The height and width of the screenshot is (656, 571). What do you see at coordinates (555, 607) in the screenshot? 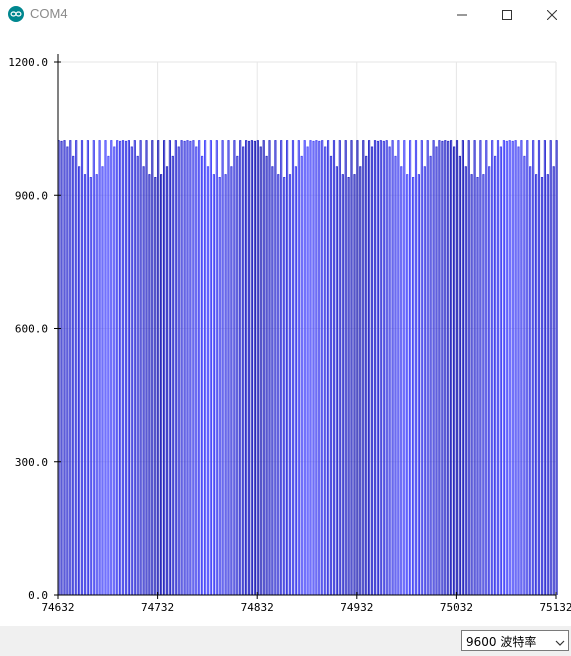
I see `x-tick-label: 75132` at bounding box center [555, 607].